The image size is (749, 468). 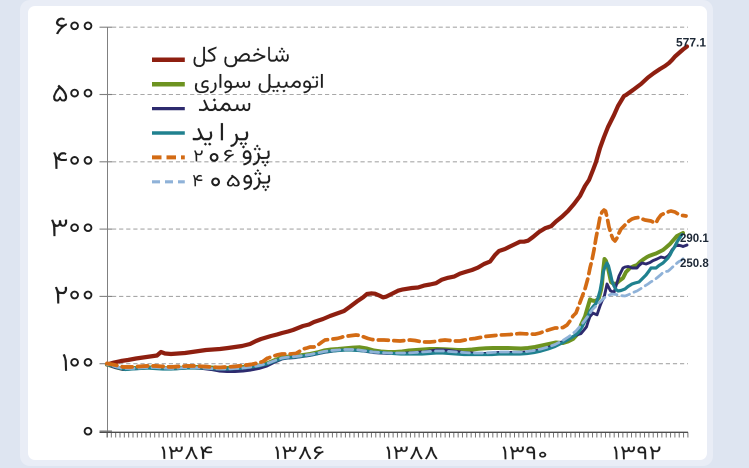 I want to click on svg-text: 290.1, so click(x=694, y=239).